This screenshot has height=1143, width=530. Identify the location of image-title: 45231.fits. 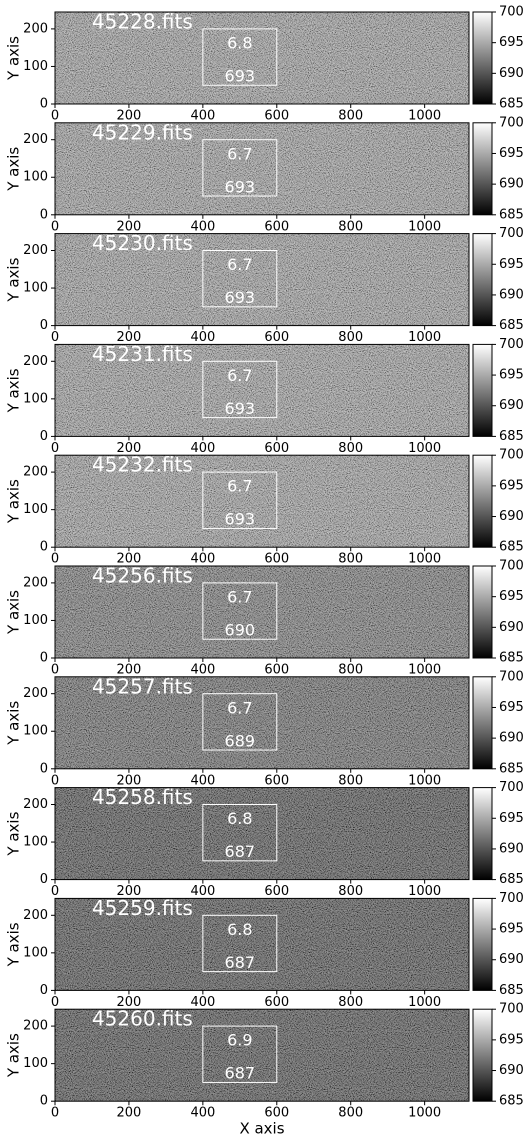
(142, 354).